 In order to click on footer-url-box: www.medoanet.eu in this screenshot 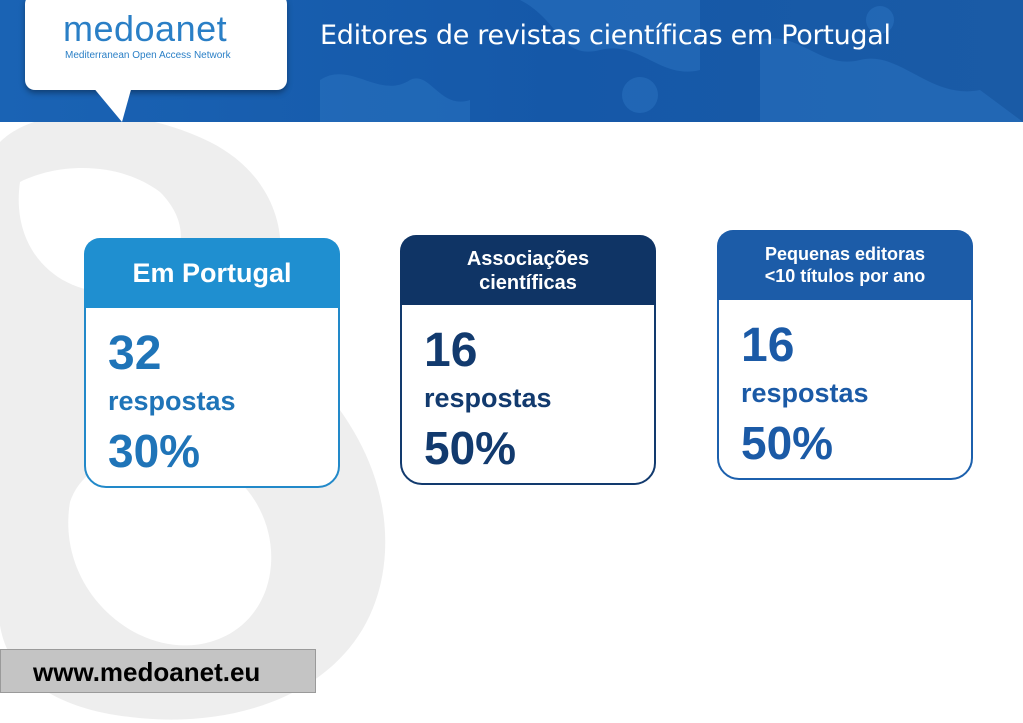, I will do `click(158, 671)`.